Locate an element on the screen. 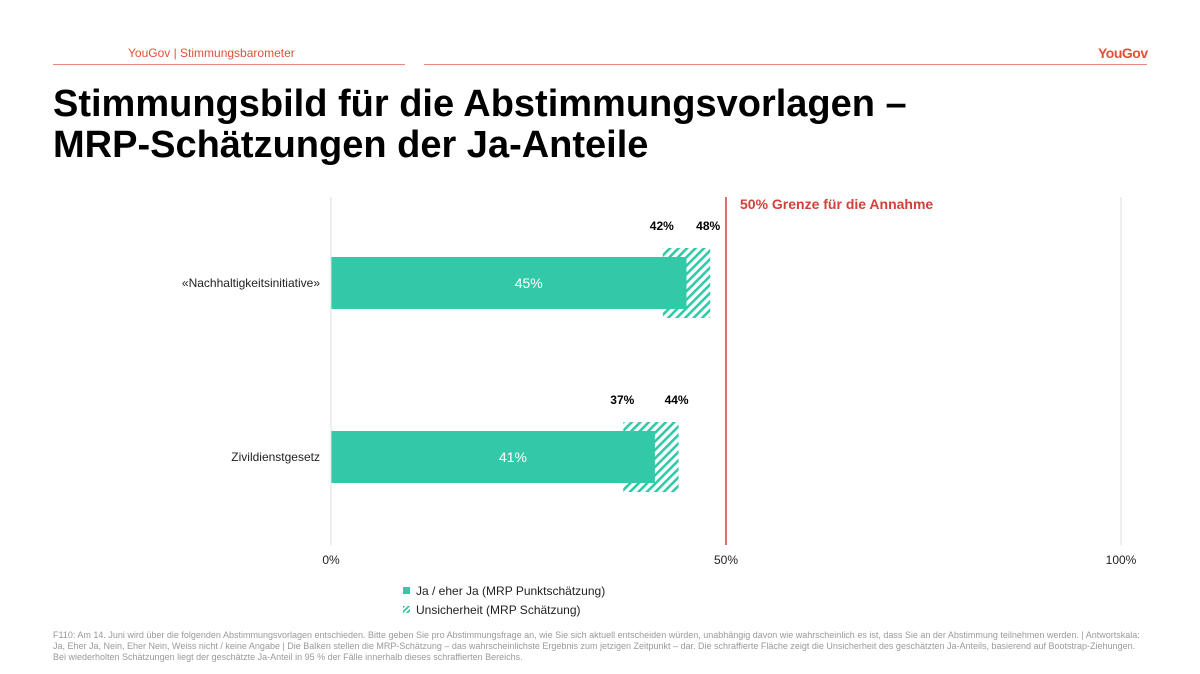 Image resolution: width=1200 pixels, height=674 pixels. brand-logo: YouGov is located at coordinates (1123, 53).